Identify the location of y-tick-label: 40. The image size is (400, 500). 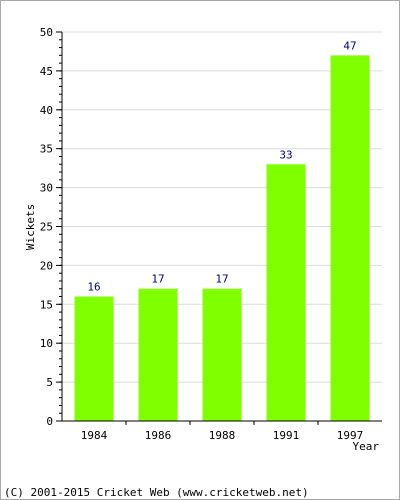
(46, 110).